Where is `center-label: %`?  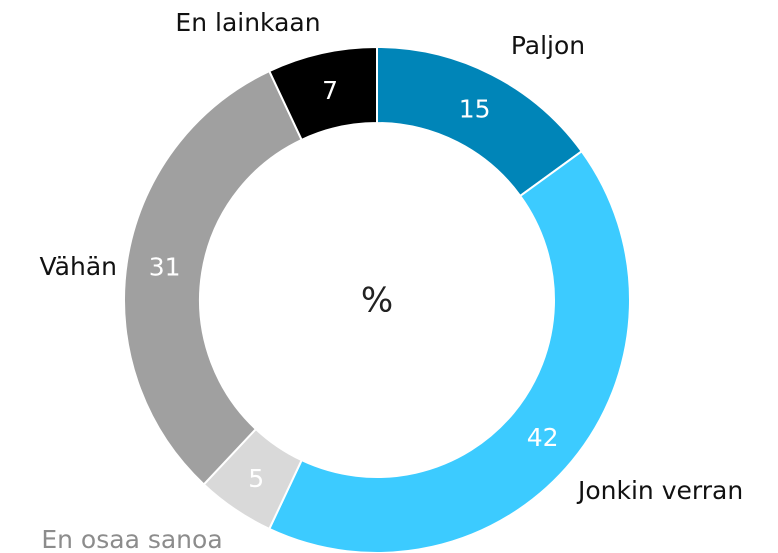 center-label: % is located at coordinates (377, 301).